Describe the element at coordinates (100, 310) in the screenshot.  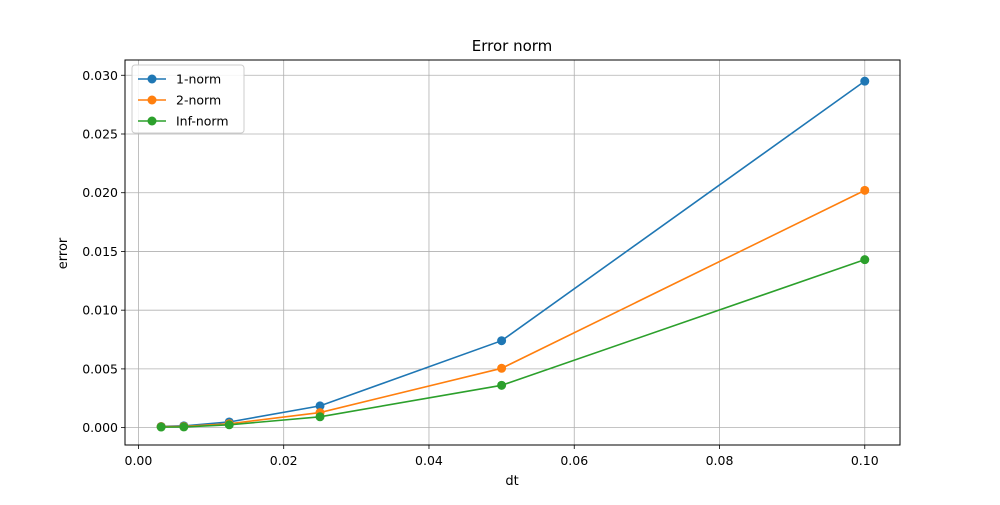
I see `y-tick-label: 0.010` at that location.